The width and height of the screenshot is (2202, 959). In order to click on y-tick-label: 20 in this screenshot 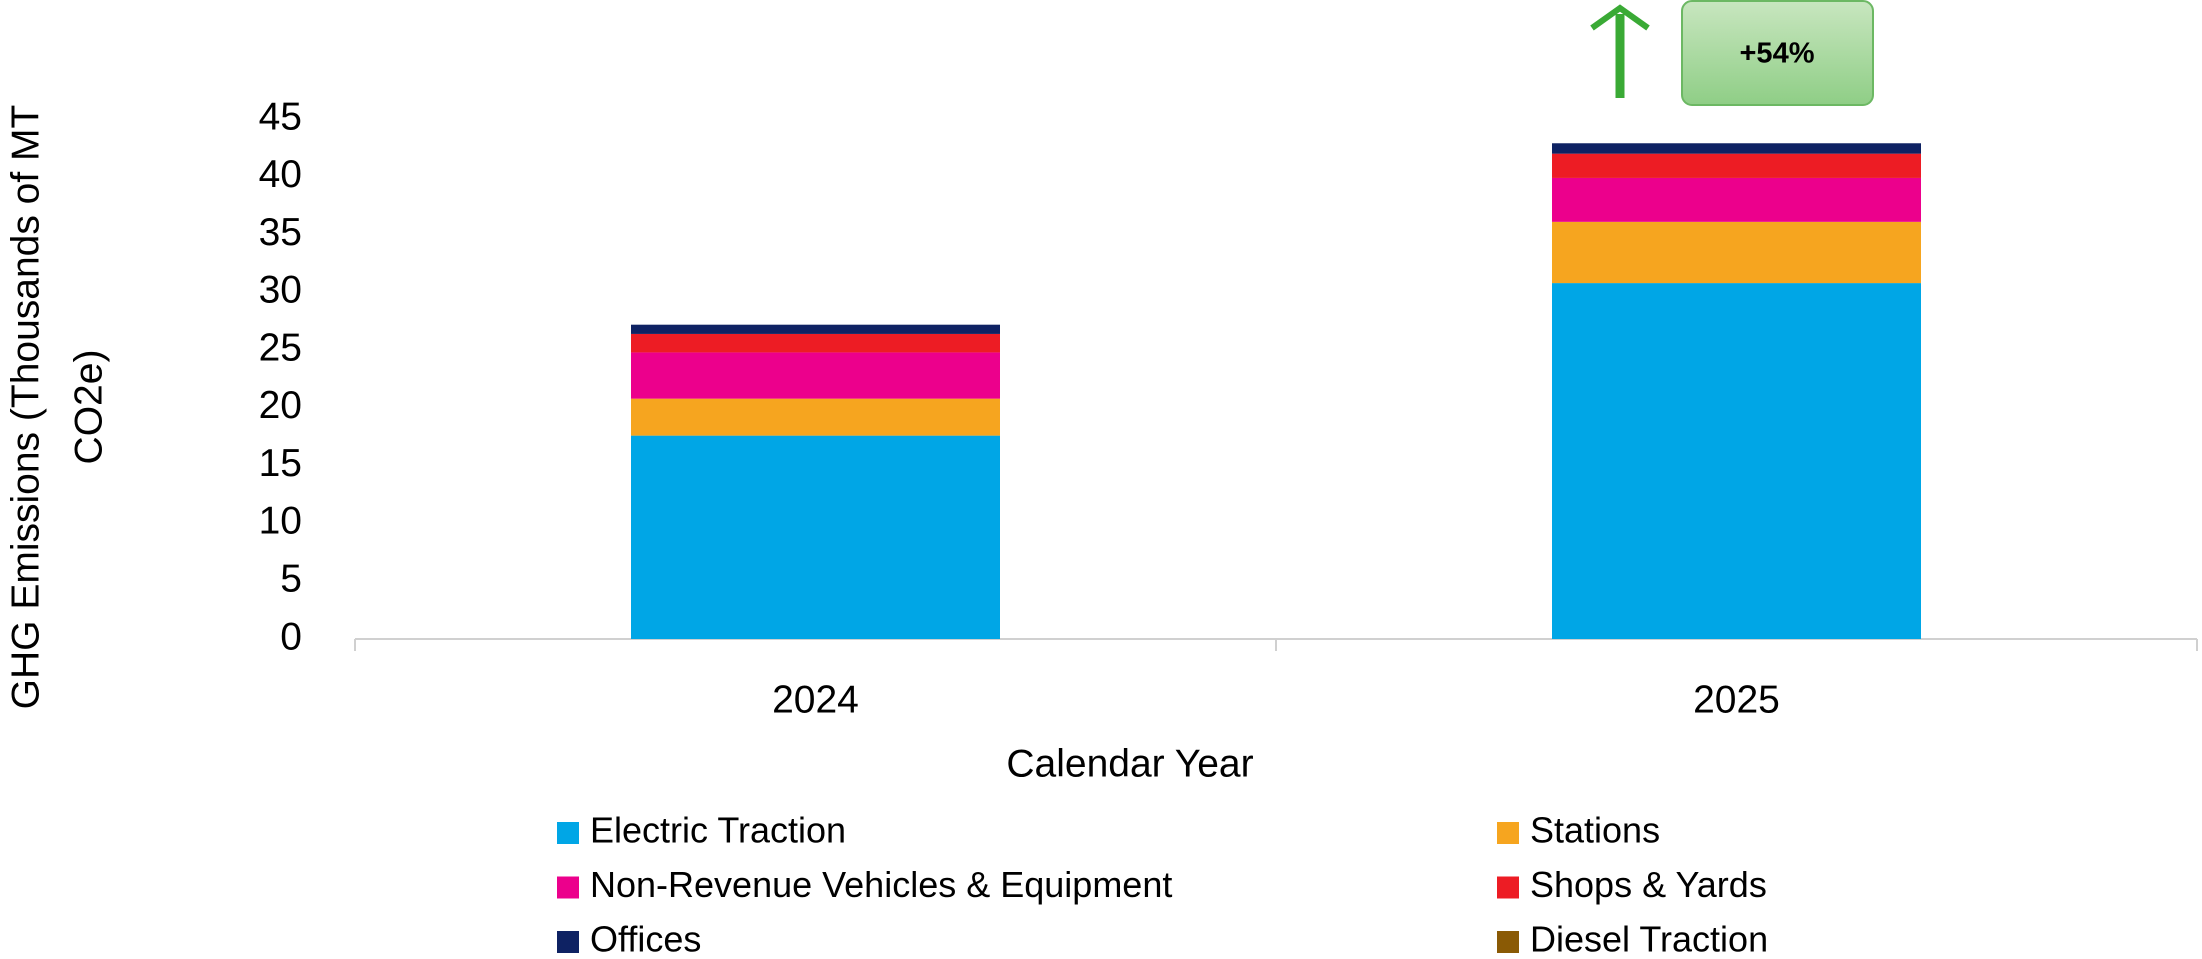, I will do `click(280, 405)`.